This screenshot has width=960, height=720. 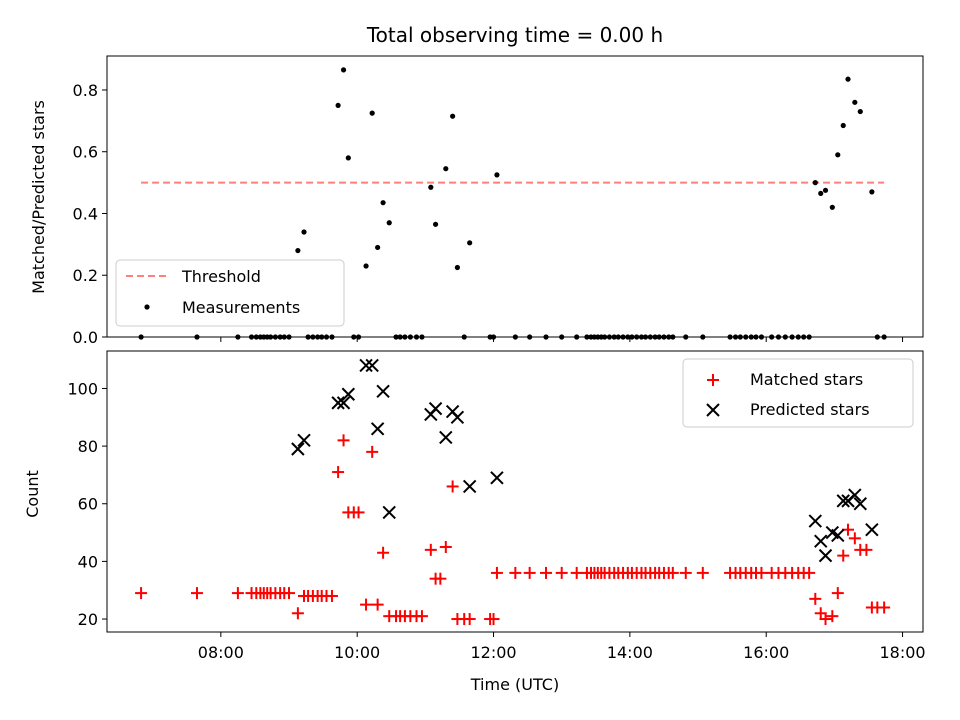 What do you see at coordinates (85, 213) in the screenshot?
I see `top-y-tick-label: 0.4` at bounding box center [85, 213].